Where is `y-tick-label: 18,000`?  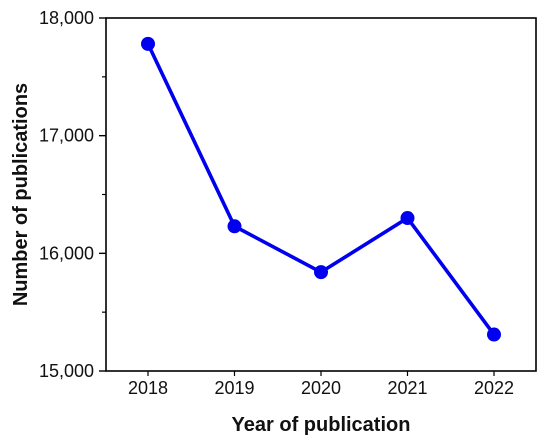 y-tick-label: 18,000 is located at coordinates (66, 18).